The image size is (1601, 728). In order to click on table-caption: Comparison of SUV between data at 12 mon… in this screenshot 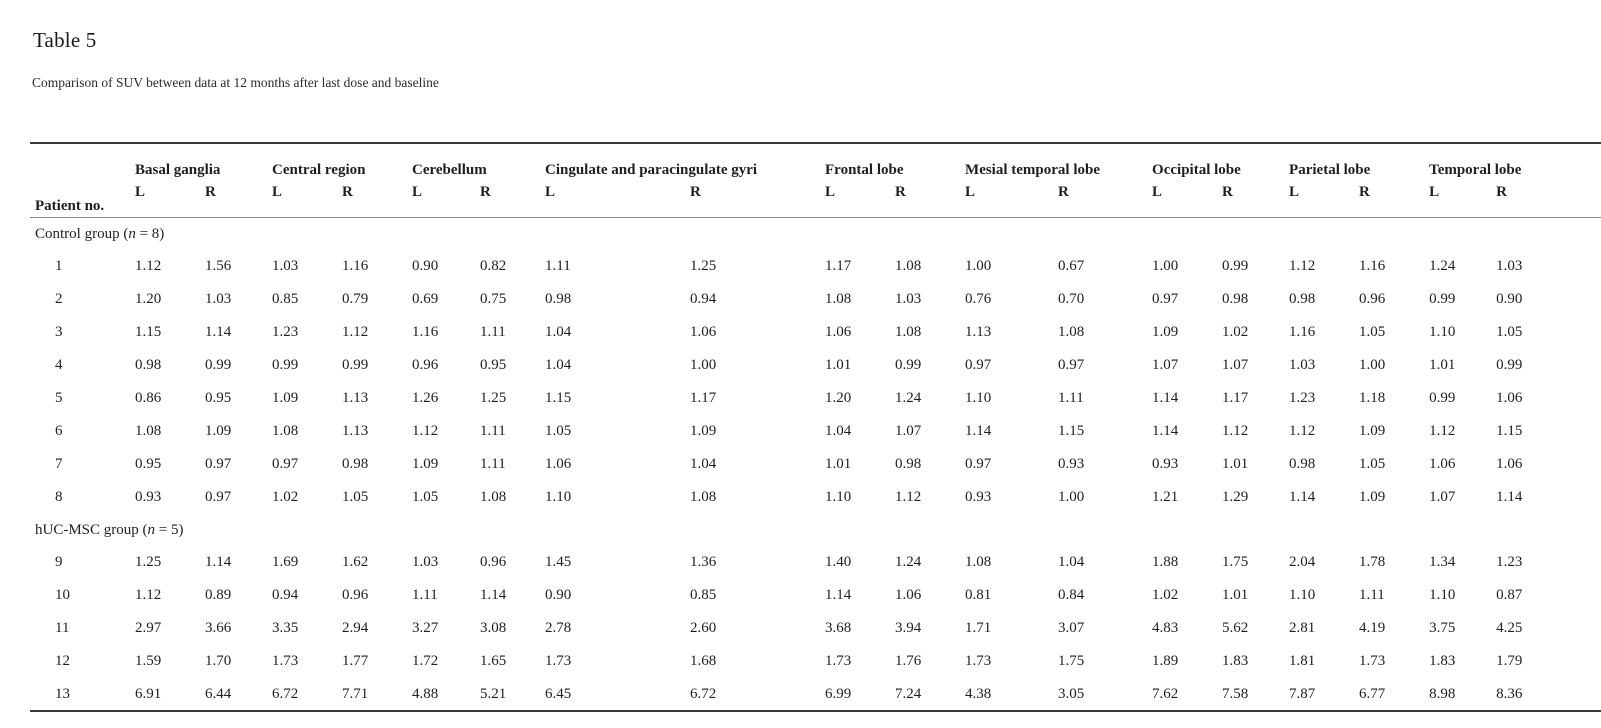, I will do `click(235, 82)`.